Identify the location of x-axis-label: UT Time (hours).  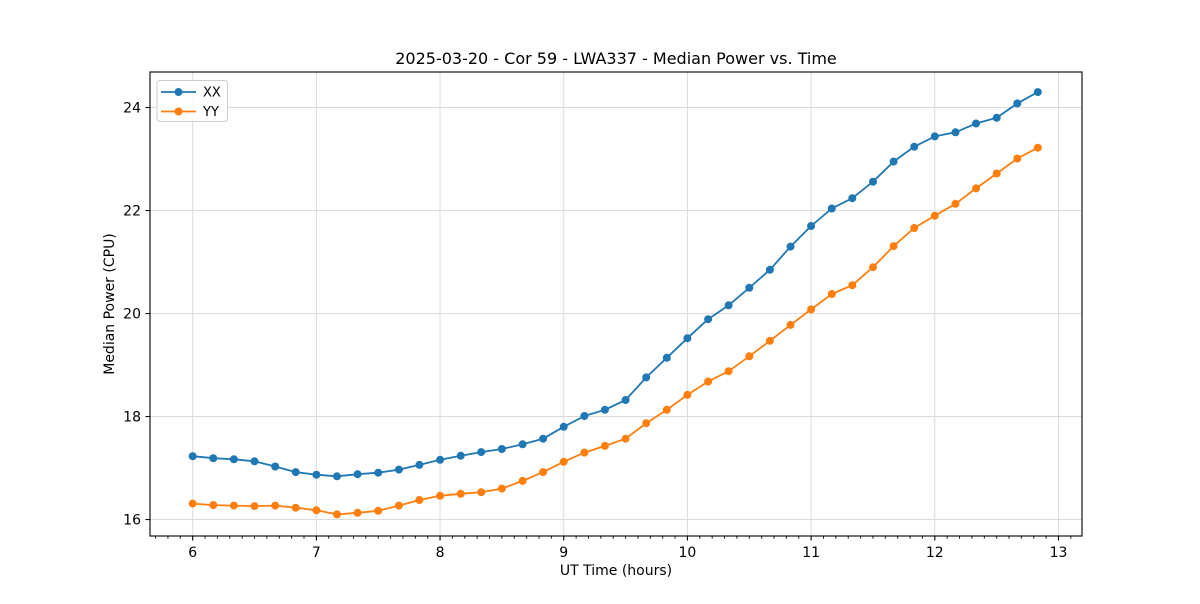
(616, 571).